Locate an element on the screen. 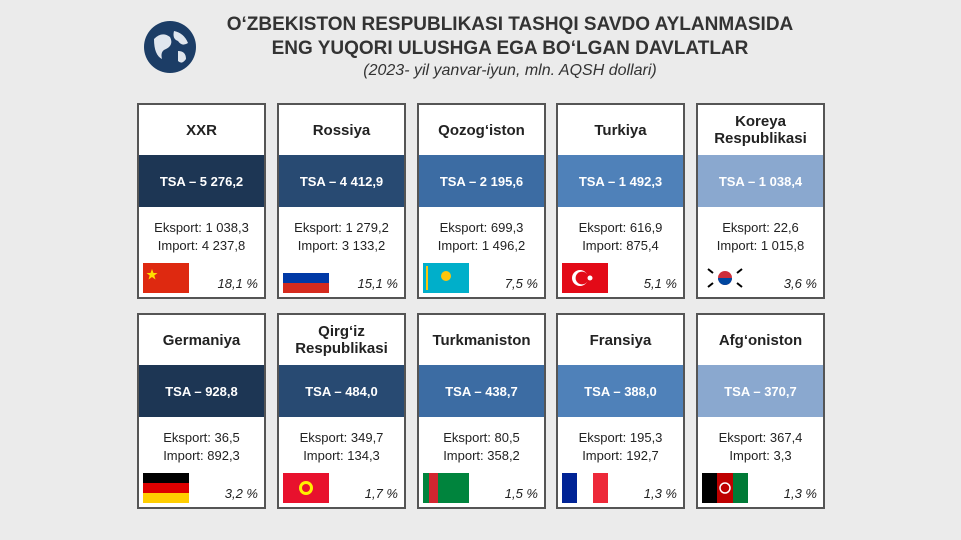 This screenshot has width=961, height=540. country-name: Rossiya is located at coordinates (341, 130).